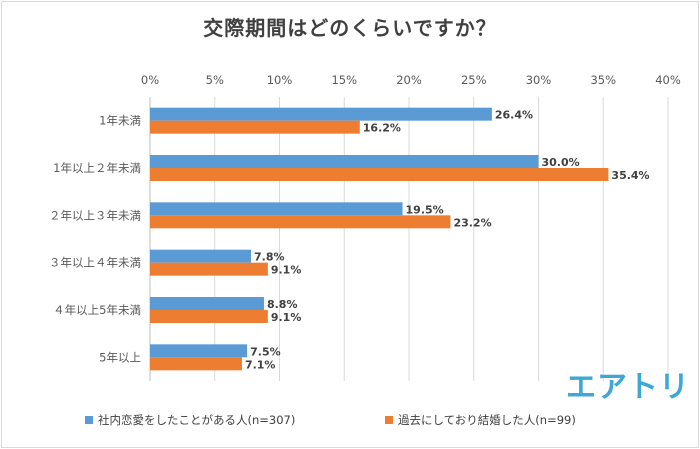 This screenshot has height=449, width=700. What do you see at coordinates (215, 80) in the screenshot?
I see `x-tick-label: 5%` at bounding box center [215, 80].